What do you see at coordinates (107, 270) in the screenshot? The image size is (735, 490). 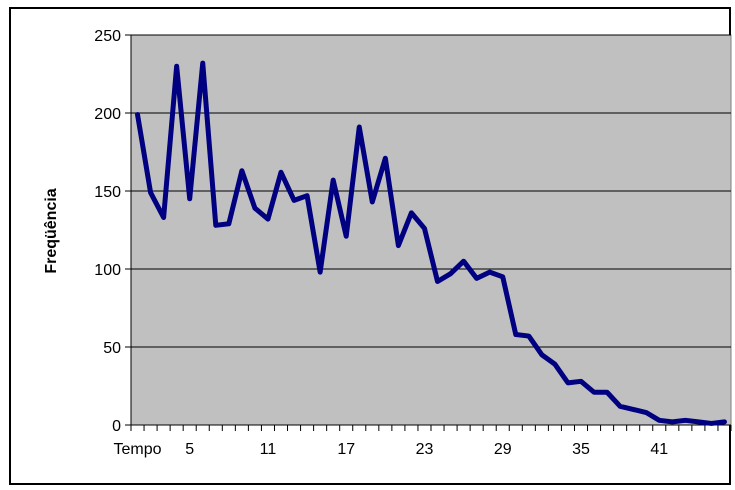 I see `y-tick-label: 100` at bounding box center [107, 270].